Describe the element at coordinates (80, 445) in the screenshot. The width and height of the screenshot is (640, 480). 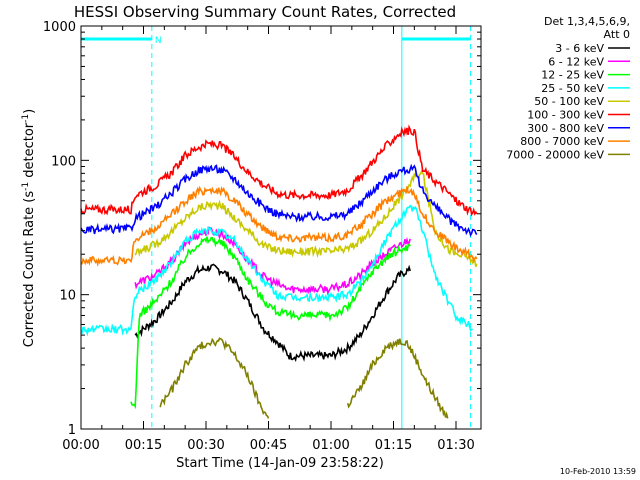
I see `x-tick-label: 00:00` at that location.